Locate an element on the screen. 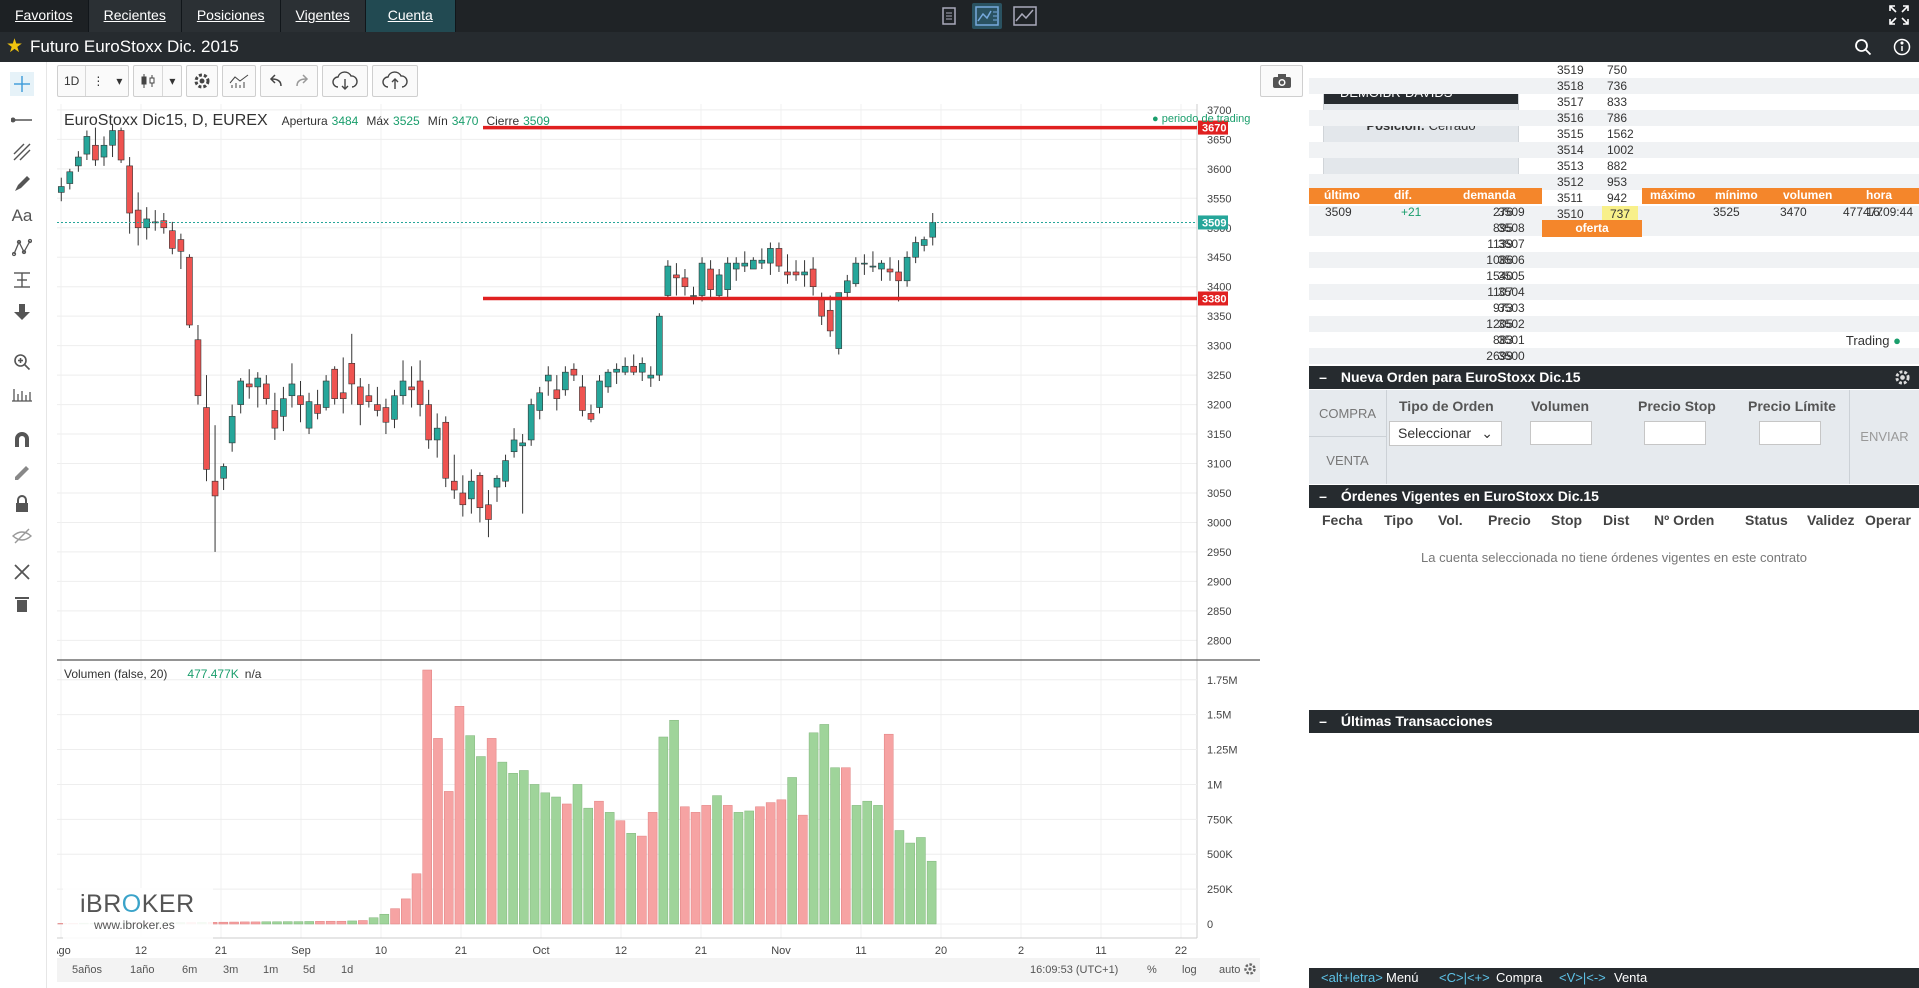 This screenshot has height=988, width=1919. ask-qty: 737 is located at coordinates (1620, 214).